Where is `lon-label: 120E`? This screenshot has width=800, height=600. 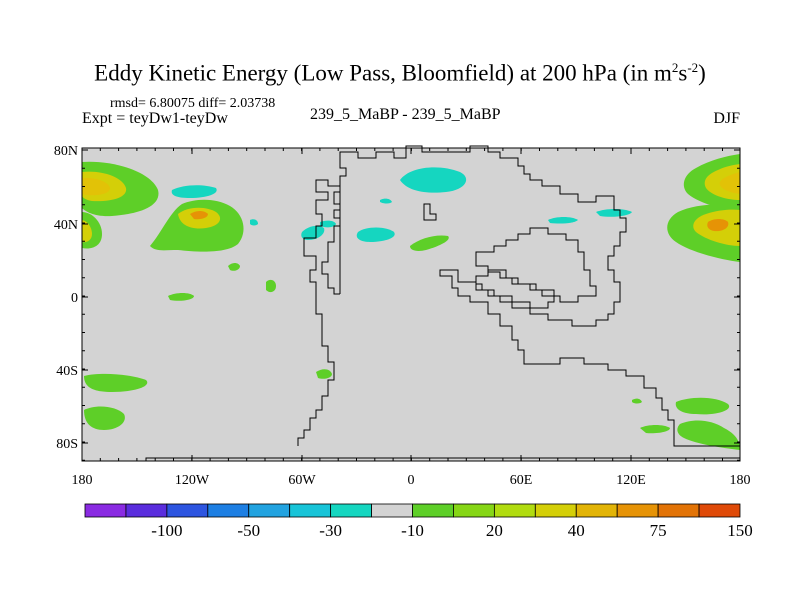 lon-label: 120E is located at coordinates (631, 480).